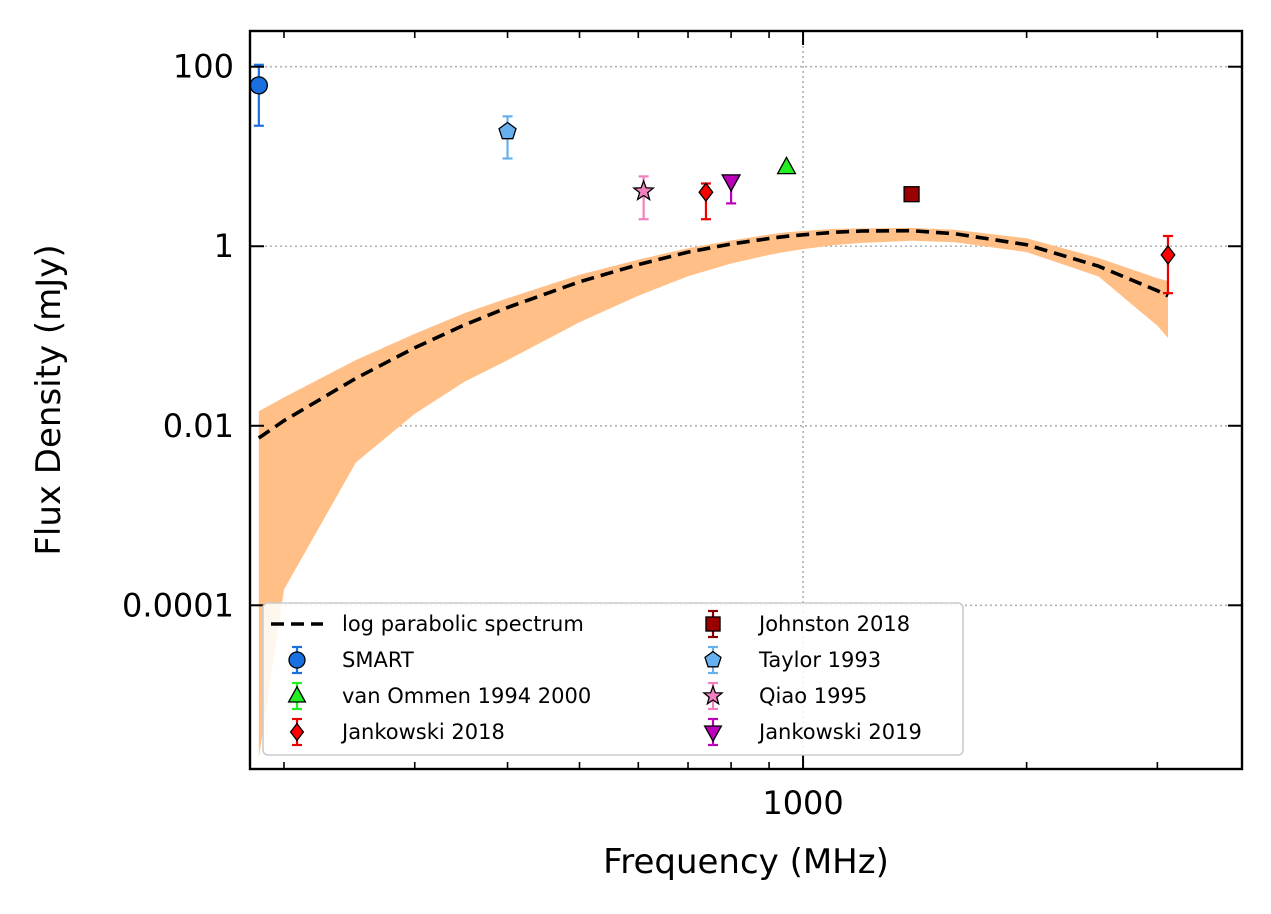 Image resolution: width=1271 pixels, height=914 pixels. What do you see at coordinates (198, 426) in the screenshot?
I see `y-tick-label: 0.01` at bounding box center [198, 426].